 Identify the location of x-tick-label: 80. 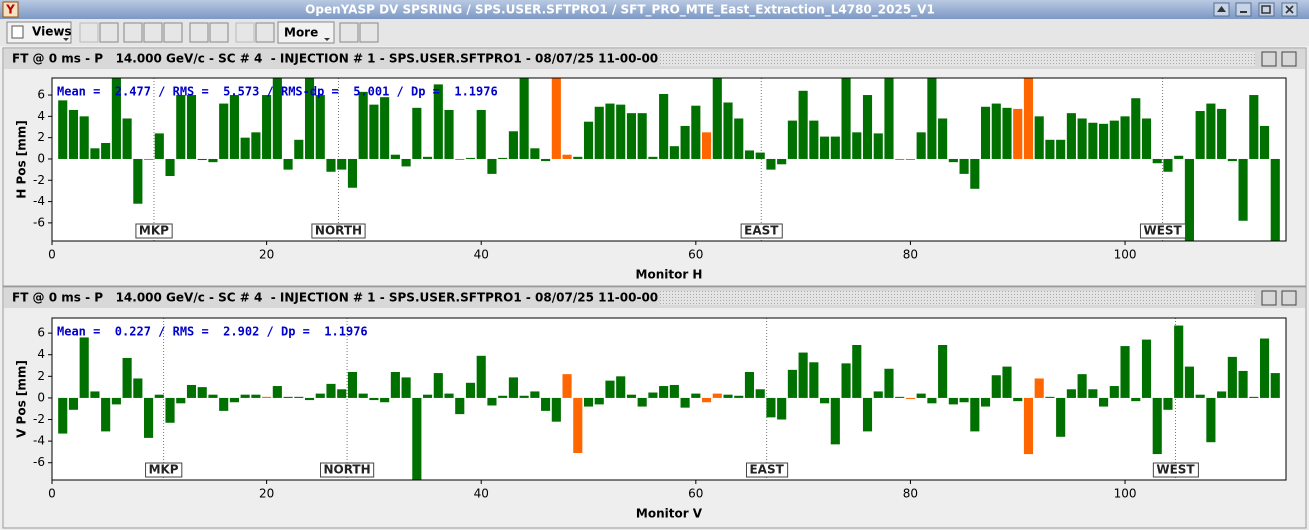
(910, 494).